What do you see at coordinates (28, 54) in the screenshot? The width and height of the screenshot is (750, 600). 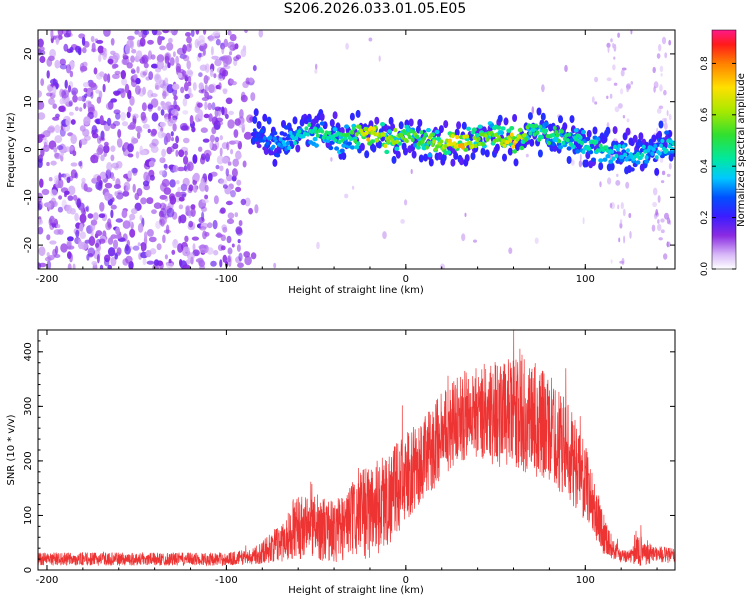 I see `spectrogram-y-tick-label: 20` at bounding box center [28, 54].